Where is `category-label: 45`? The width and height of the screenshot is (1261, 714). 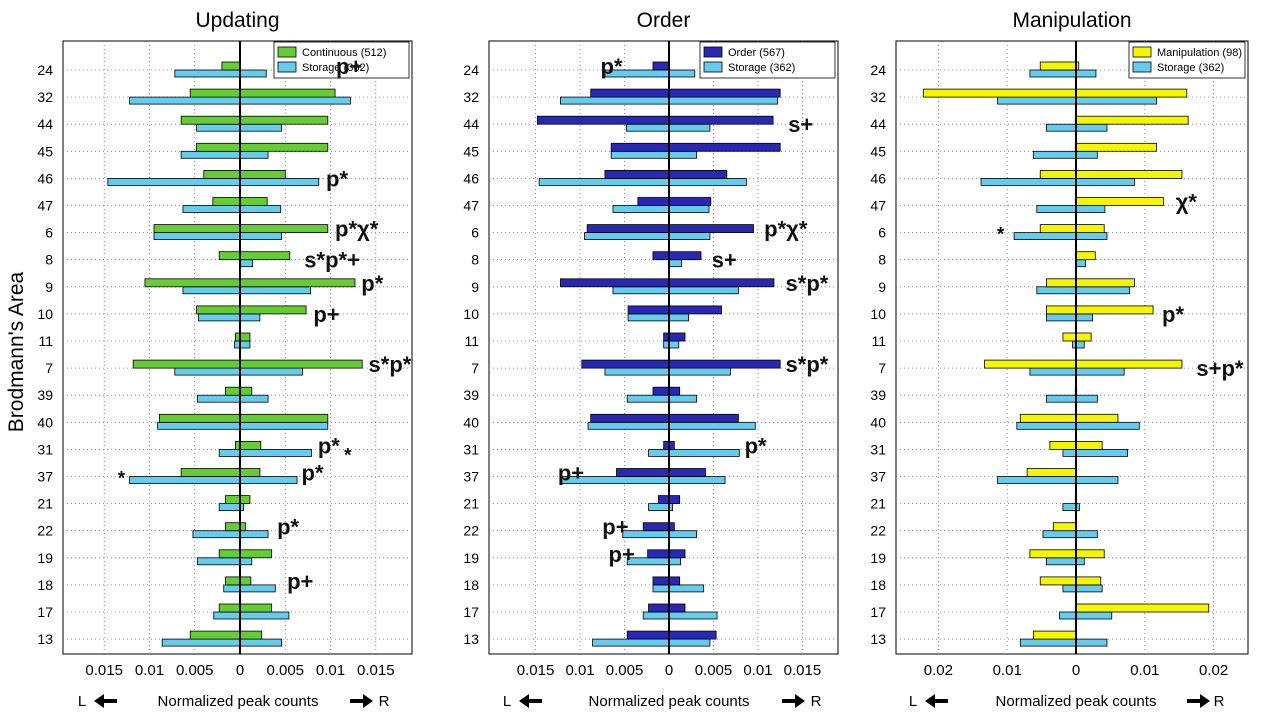 category-label: 45 is located at coordinates (471, 151).